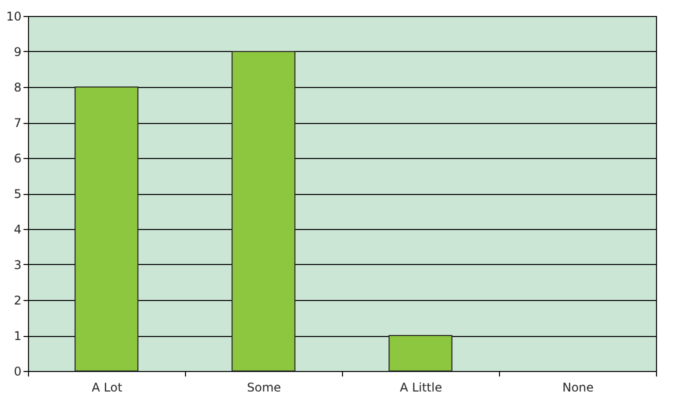  What do you see at coordinates (578, 387) in the screenshot?
I see `x-tick-label: None` at bounding box center [578, 387].